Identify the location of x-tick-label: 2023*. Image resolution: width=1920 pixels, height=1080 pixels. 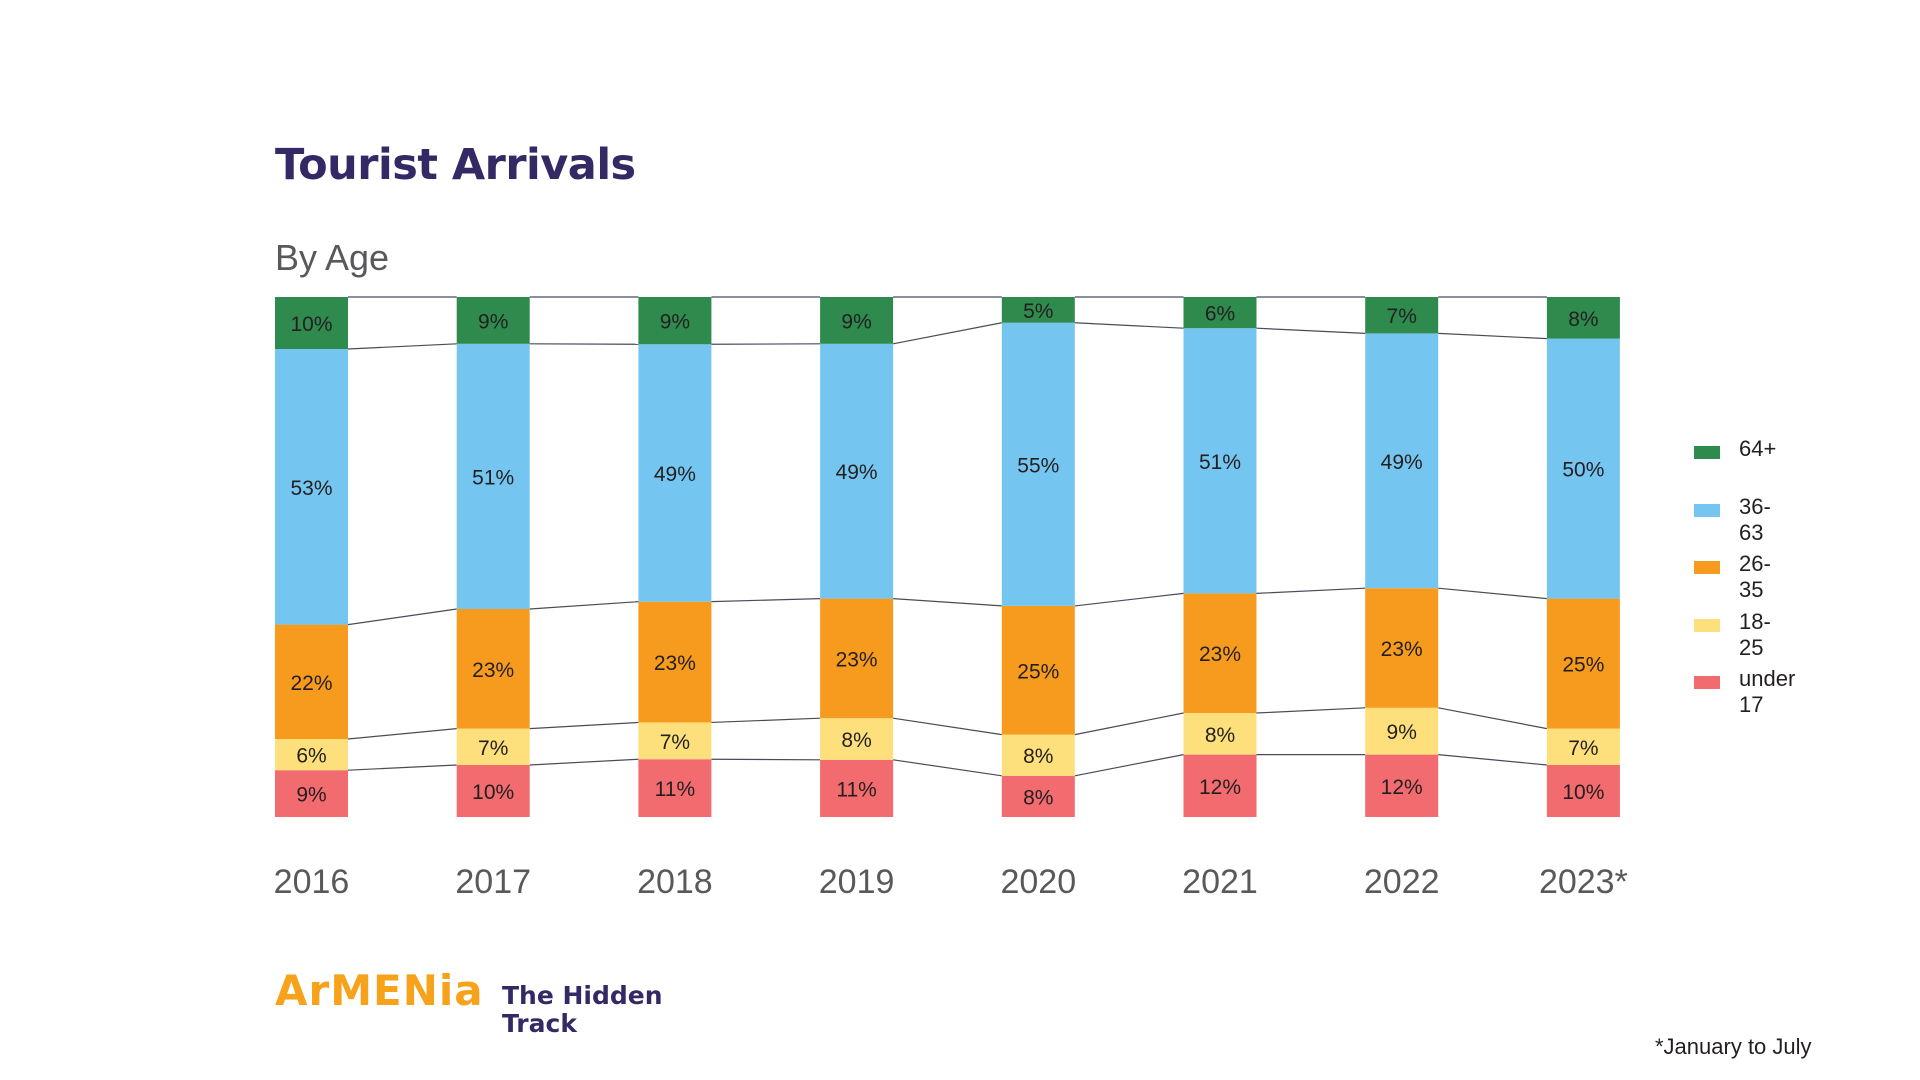
(1583, 882).